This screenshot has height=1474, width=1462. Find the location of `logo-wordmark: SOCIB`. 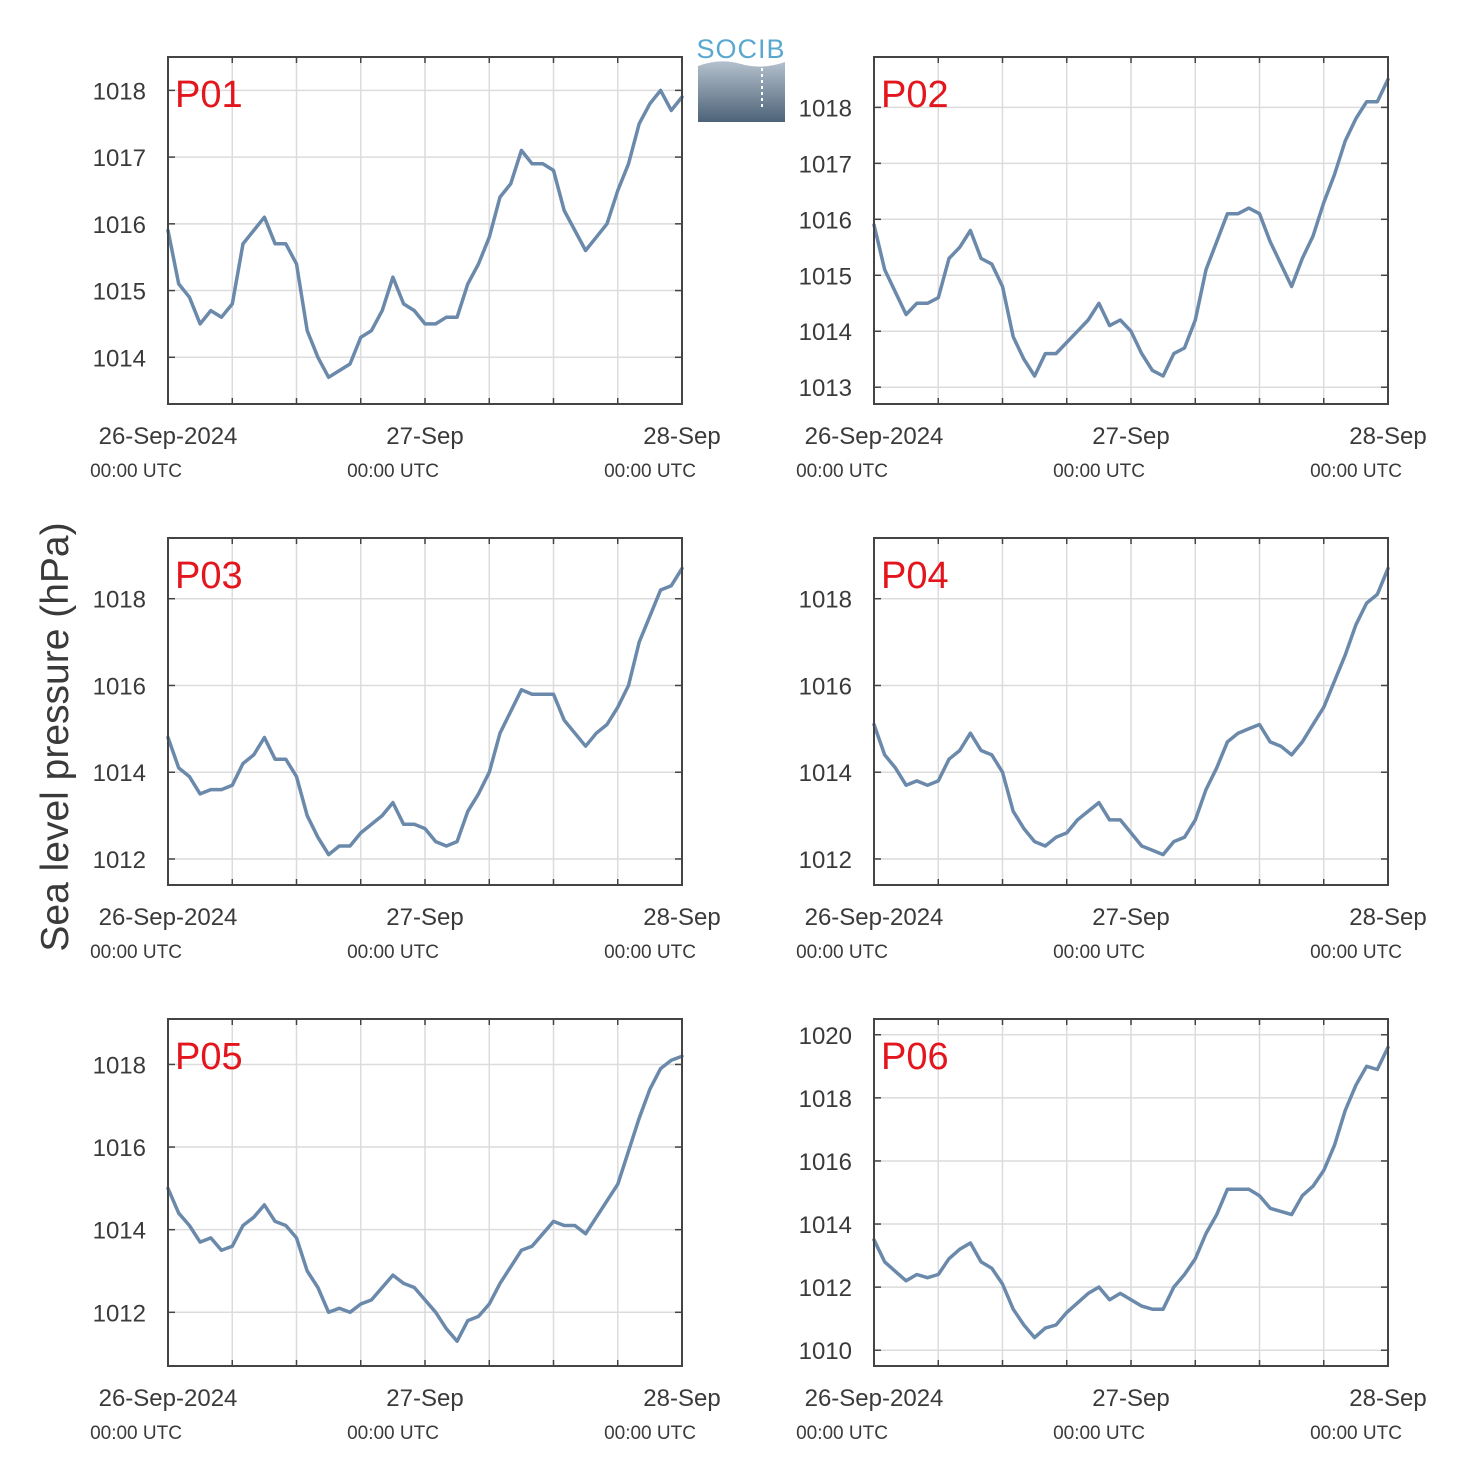

logo-wordmark: SOCIB is located at coordinates (740, 49).